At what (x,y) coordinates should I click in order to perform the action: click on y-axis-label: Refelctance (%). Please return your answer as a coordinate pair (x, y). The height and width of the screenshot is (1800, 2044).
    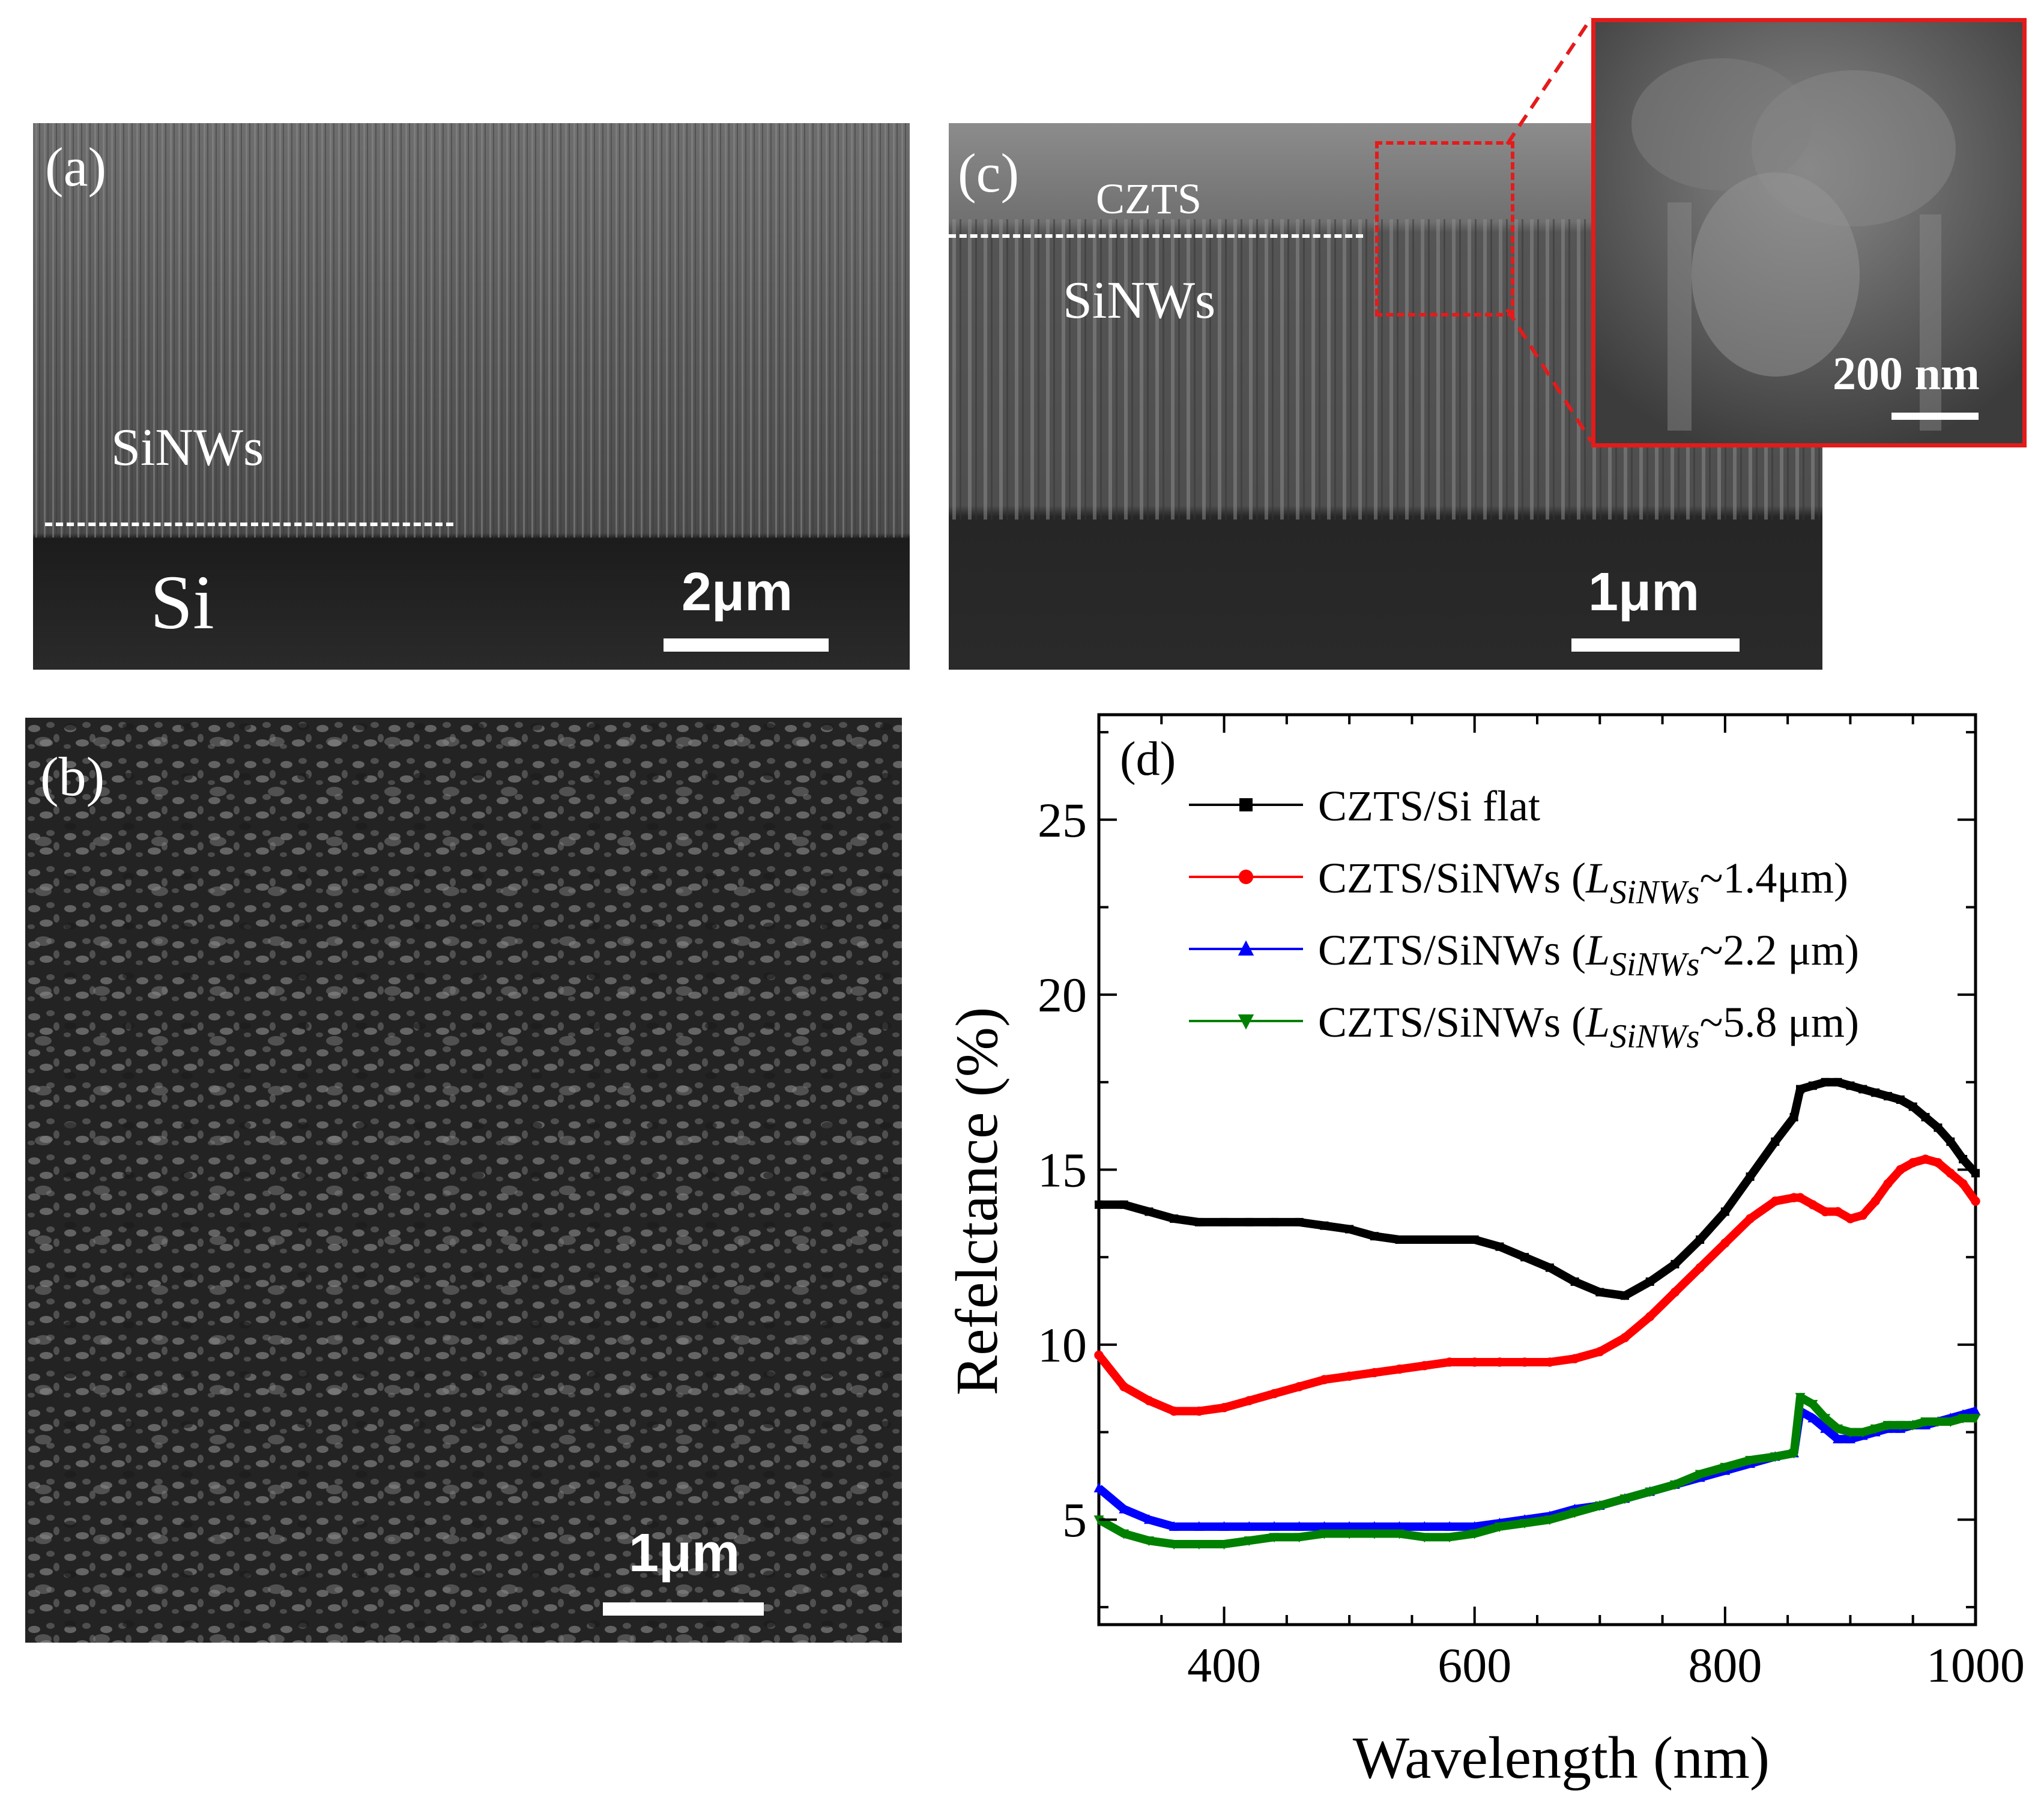
    Looking at the image, I should click on (976, 1201).